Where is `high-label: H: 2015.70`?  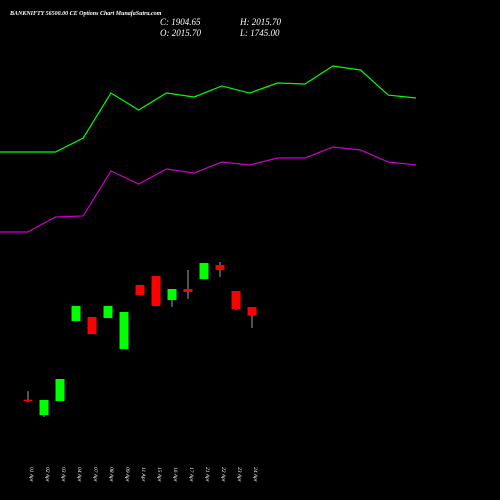 high-label: H: 2015.70 is located at coordinates (260, 22).